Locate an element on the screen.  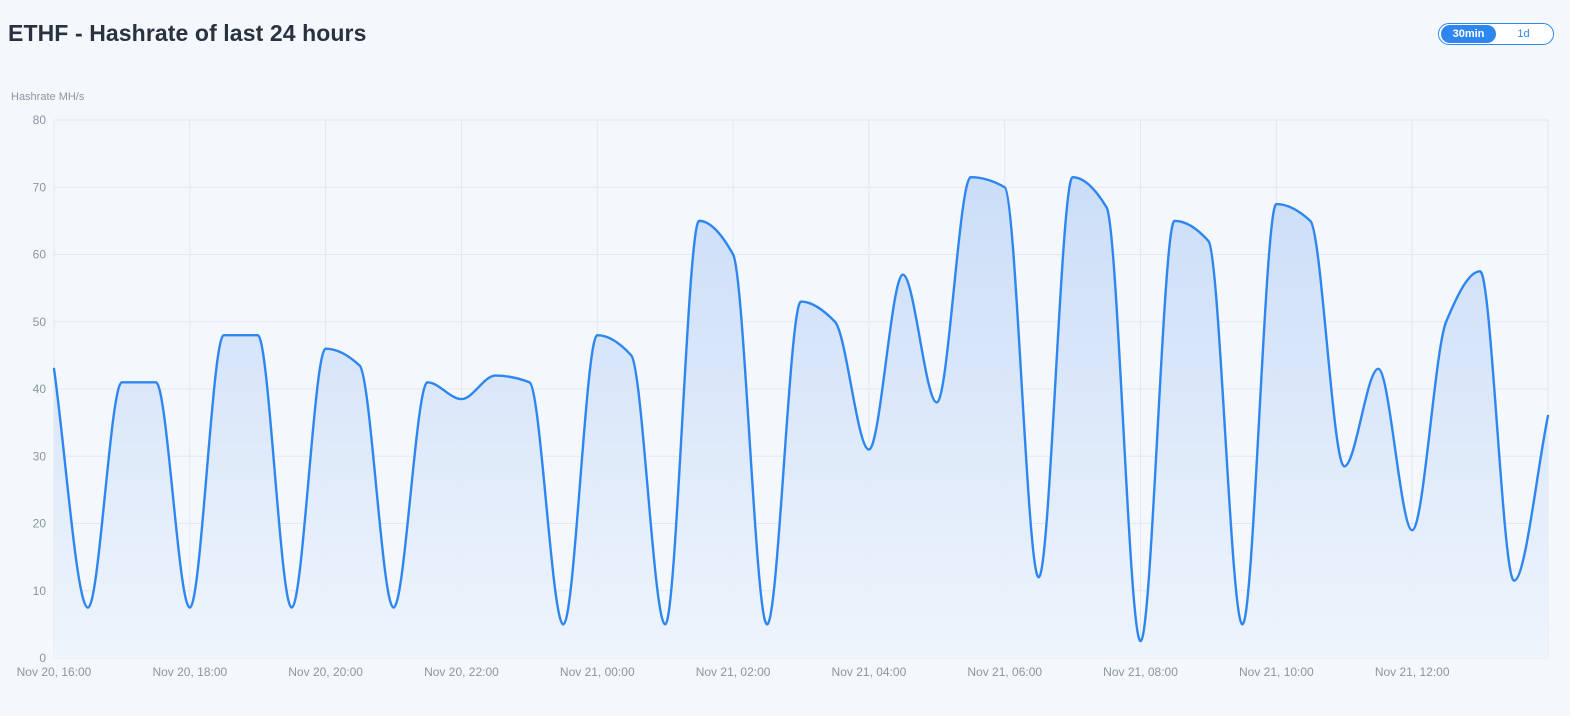
x-tick-label: Nov 21, 10:00 is located at coordinates (1276, 672).